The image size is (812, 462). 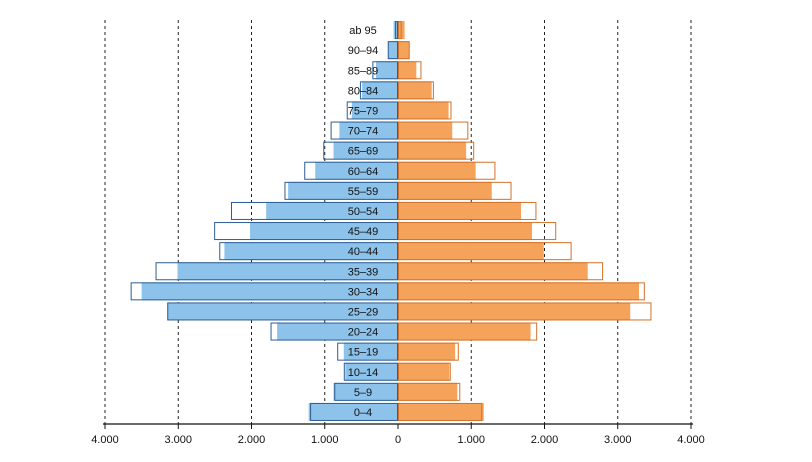 I want to click on age-label-14: 70–74, so click(x=363, y=132).